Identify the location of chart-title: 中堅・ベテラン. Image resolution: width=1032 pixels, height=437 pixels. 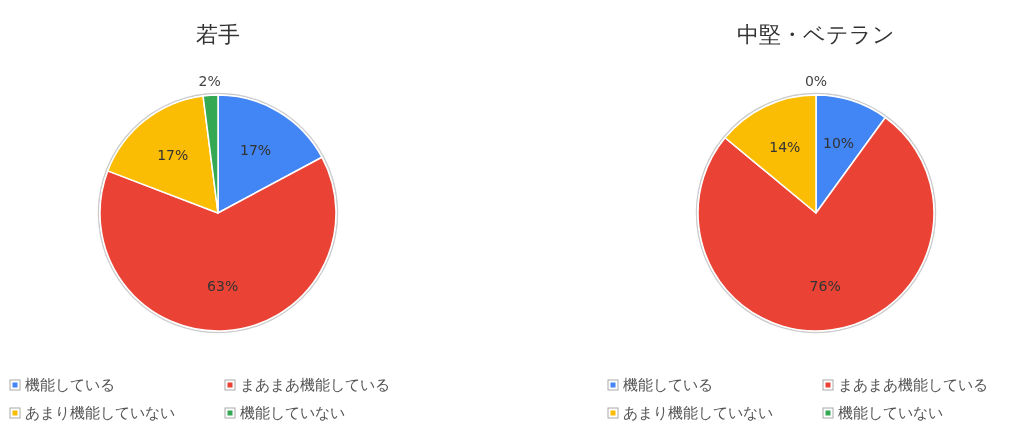
(816, 34).